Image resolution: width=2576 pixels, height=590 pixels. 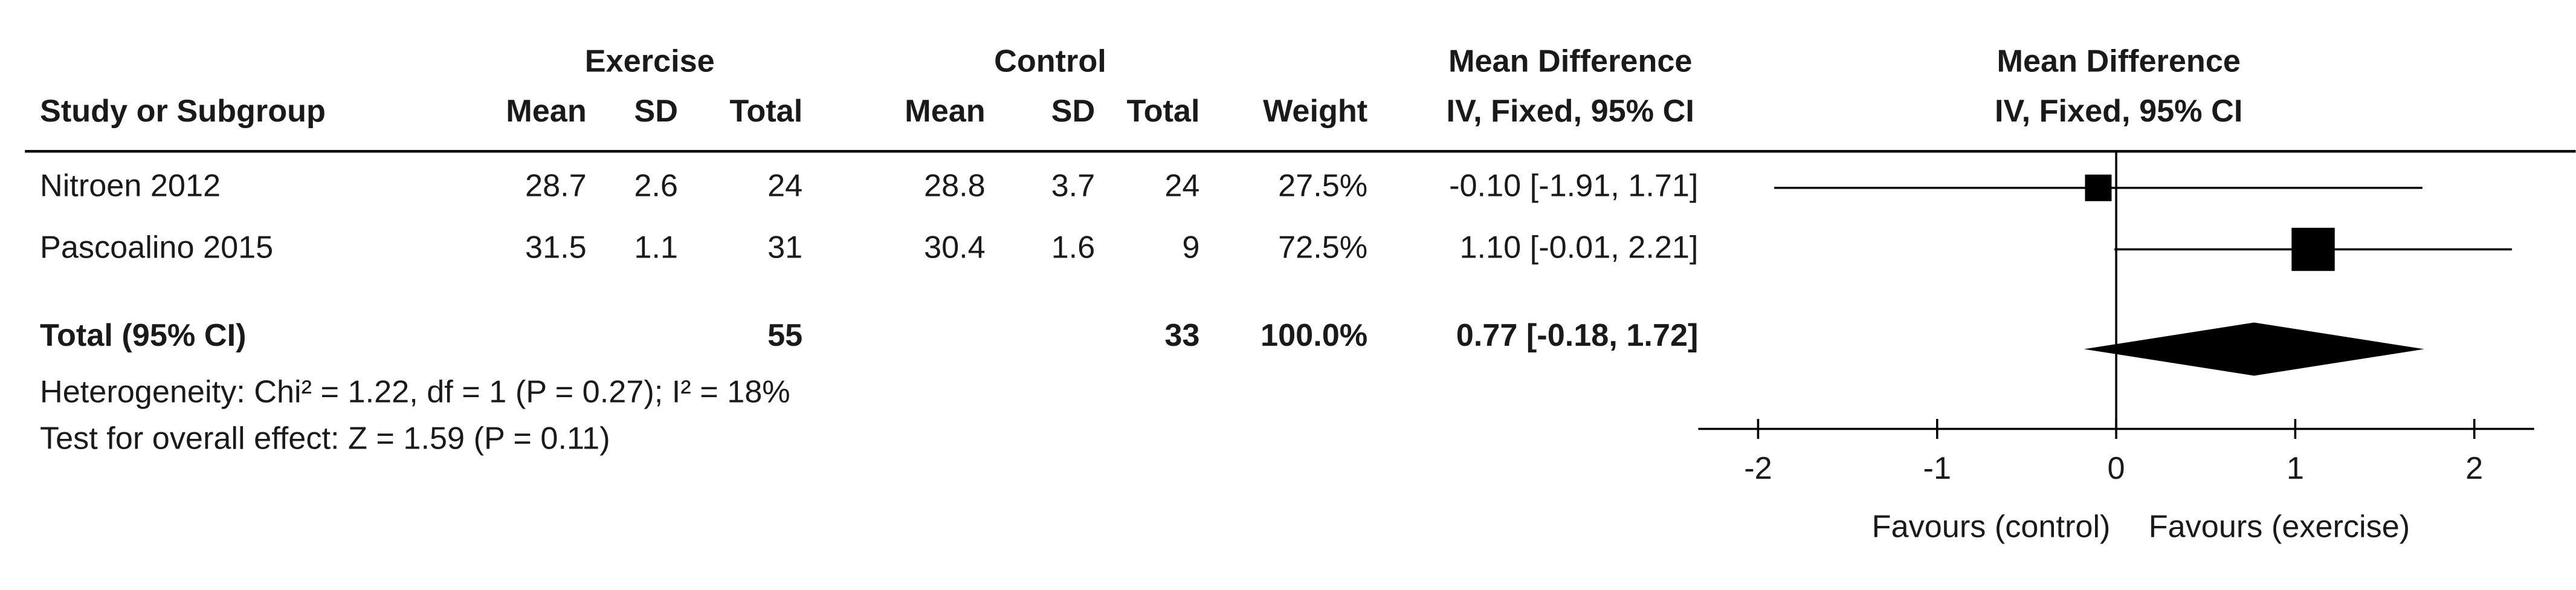 What do you see at coordinates (1190, 247) in the screenshot?
I see `table-cell: 9` at bounding box center [1190, 247].